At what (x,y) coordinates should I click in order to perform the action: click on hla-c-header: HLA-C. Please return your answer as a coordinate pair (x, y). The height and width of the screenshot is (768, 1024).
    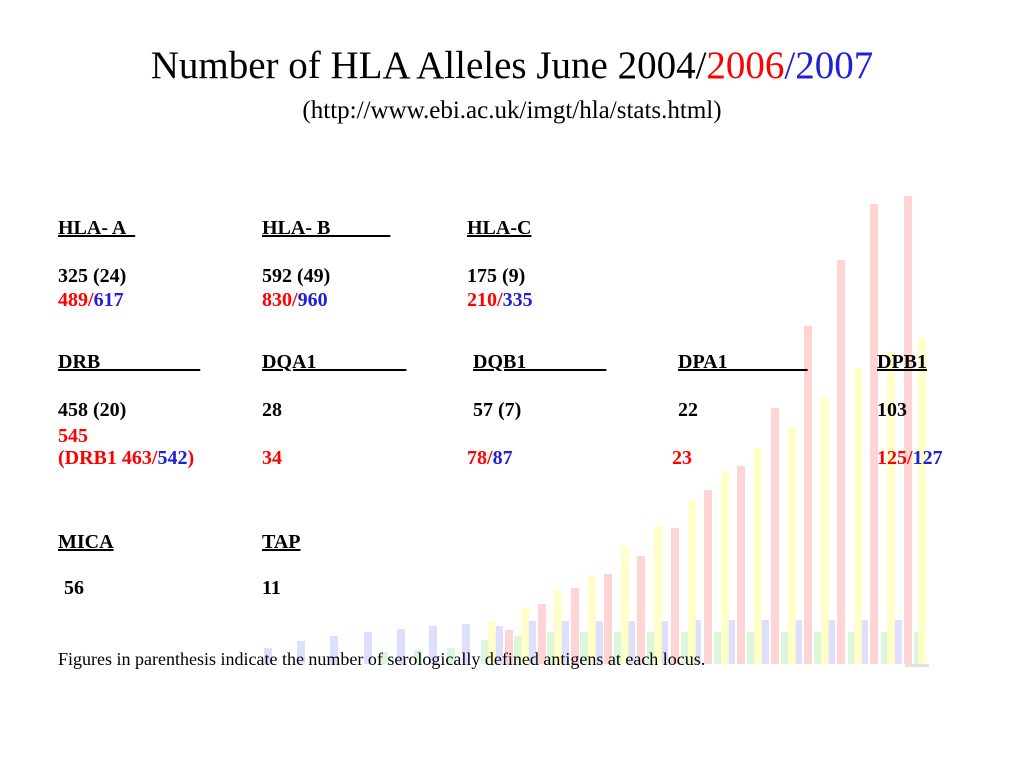
    Looking at the image, I should click on (499, 228).